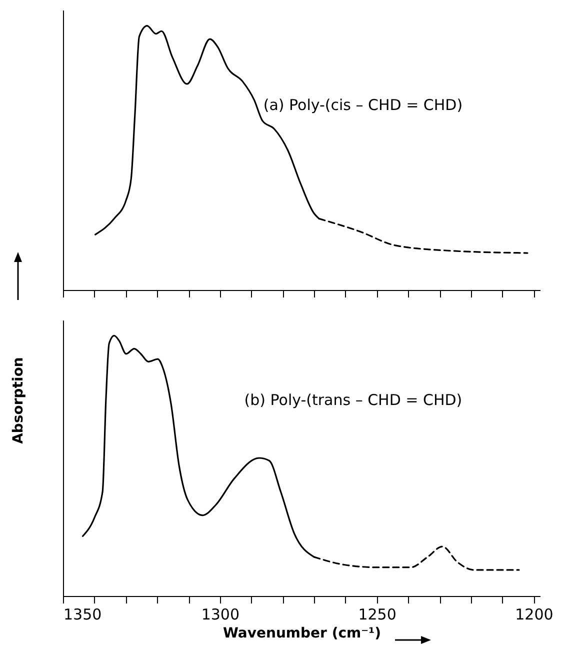 This screenshot has width=563, height=650. Describe the element at coordinates (302, 634) in the screenshot. I see `x-axis-title: Wavenumber (cm⁻¹)` at that location.